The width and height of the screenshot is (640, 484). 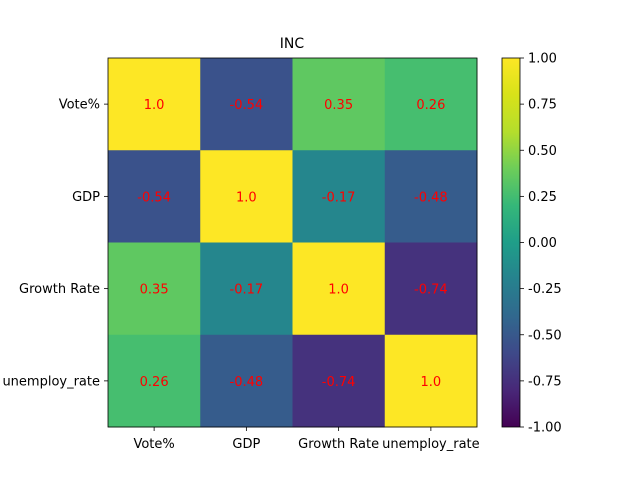 What do you see at coordinates (79, 105) in the screenshot?
I see `y-tick-label: Vote%` at bounding box center [79, 105].